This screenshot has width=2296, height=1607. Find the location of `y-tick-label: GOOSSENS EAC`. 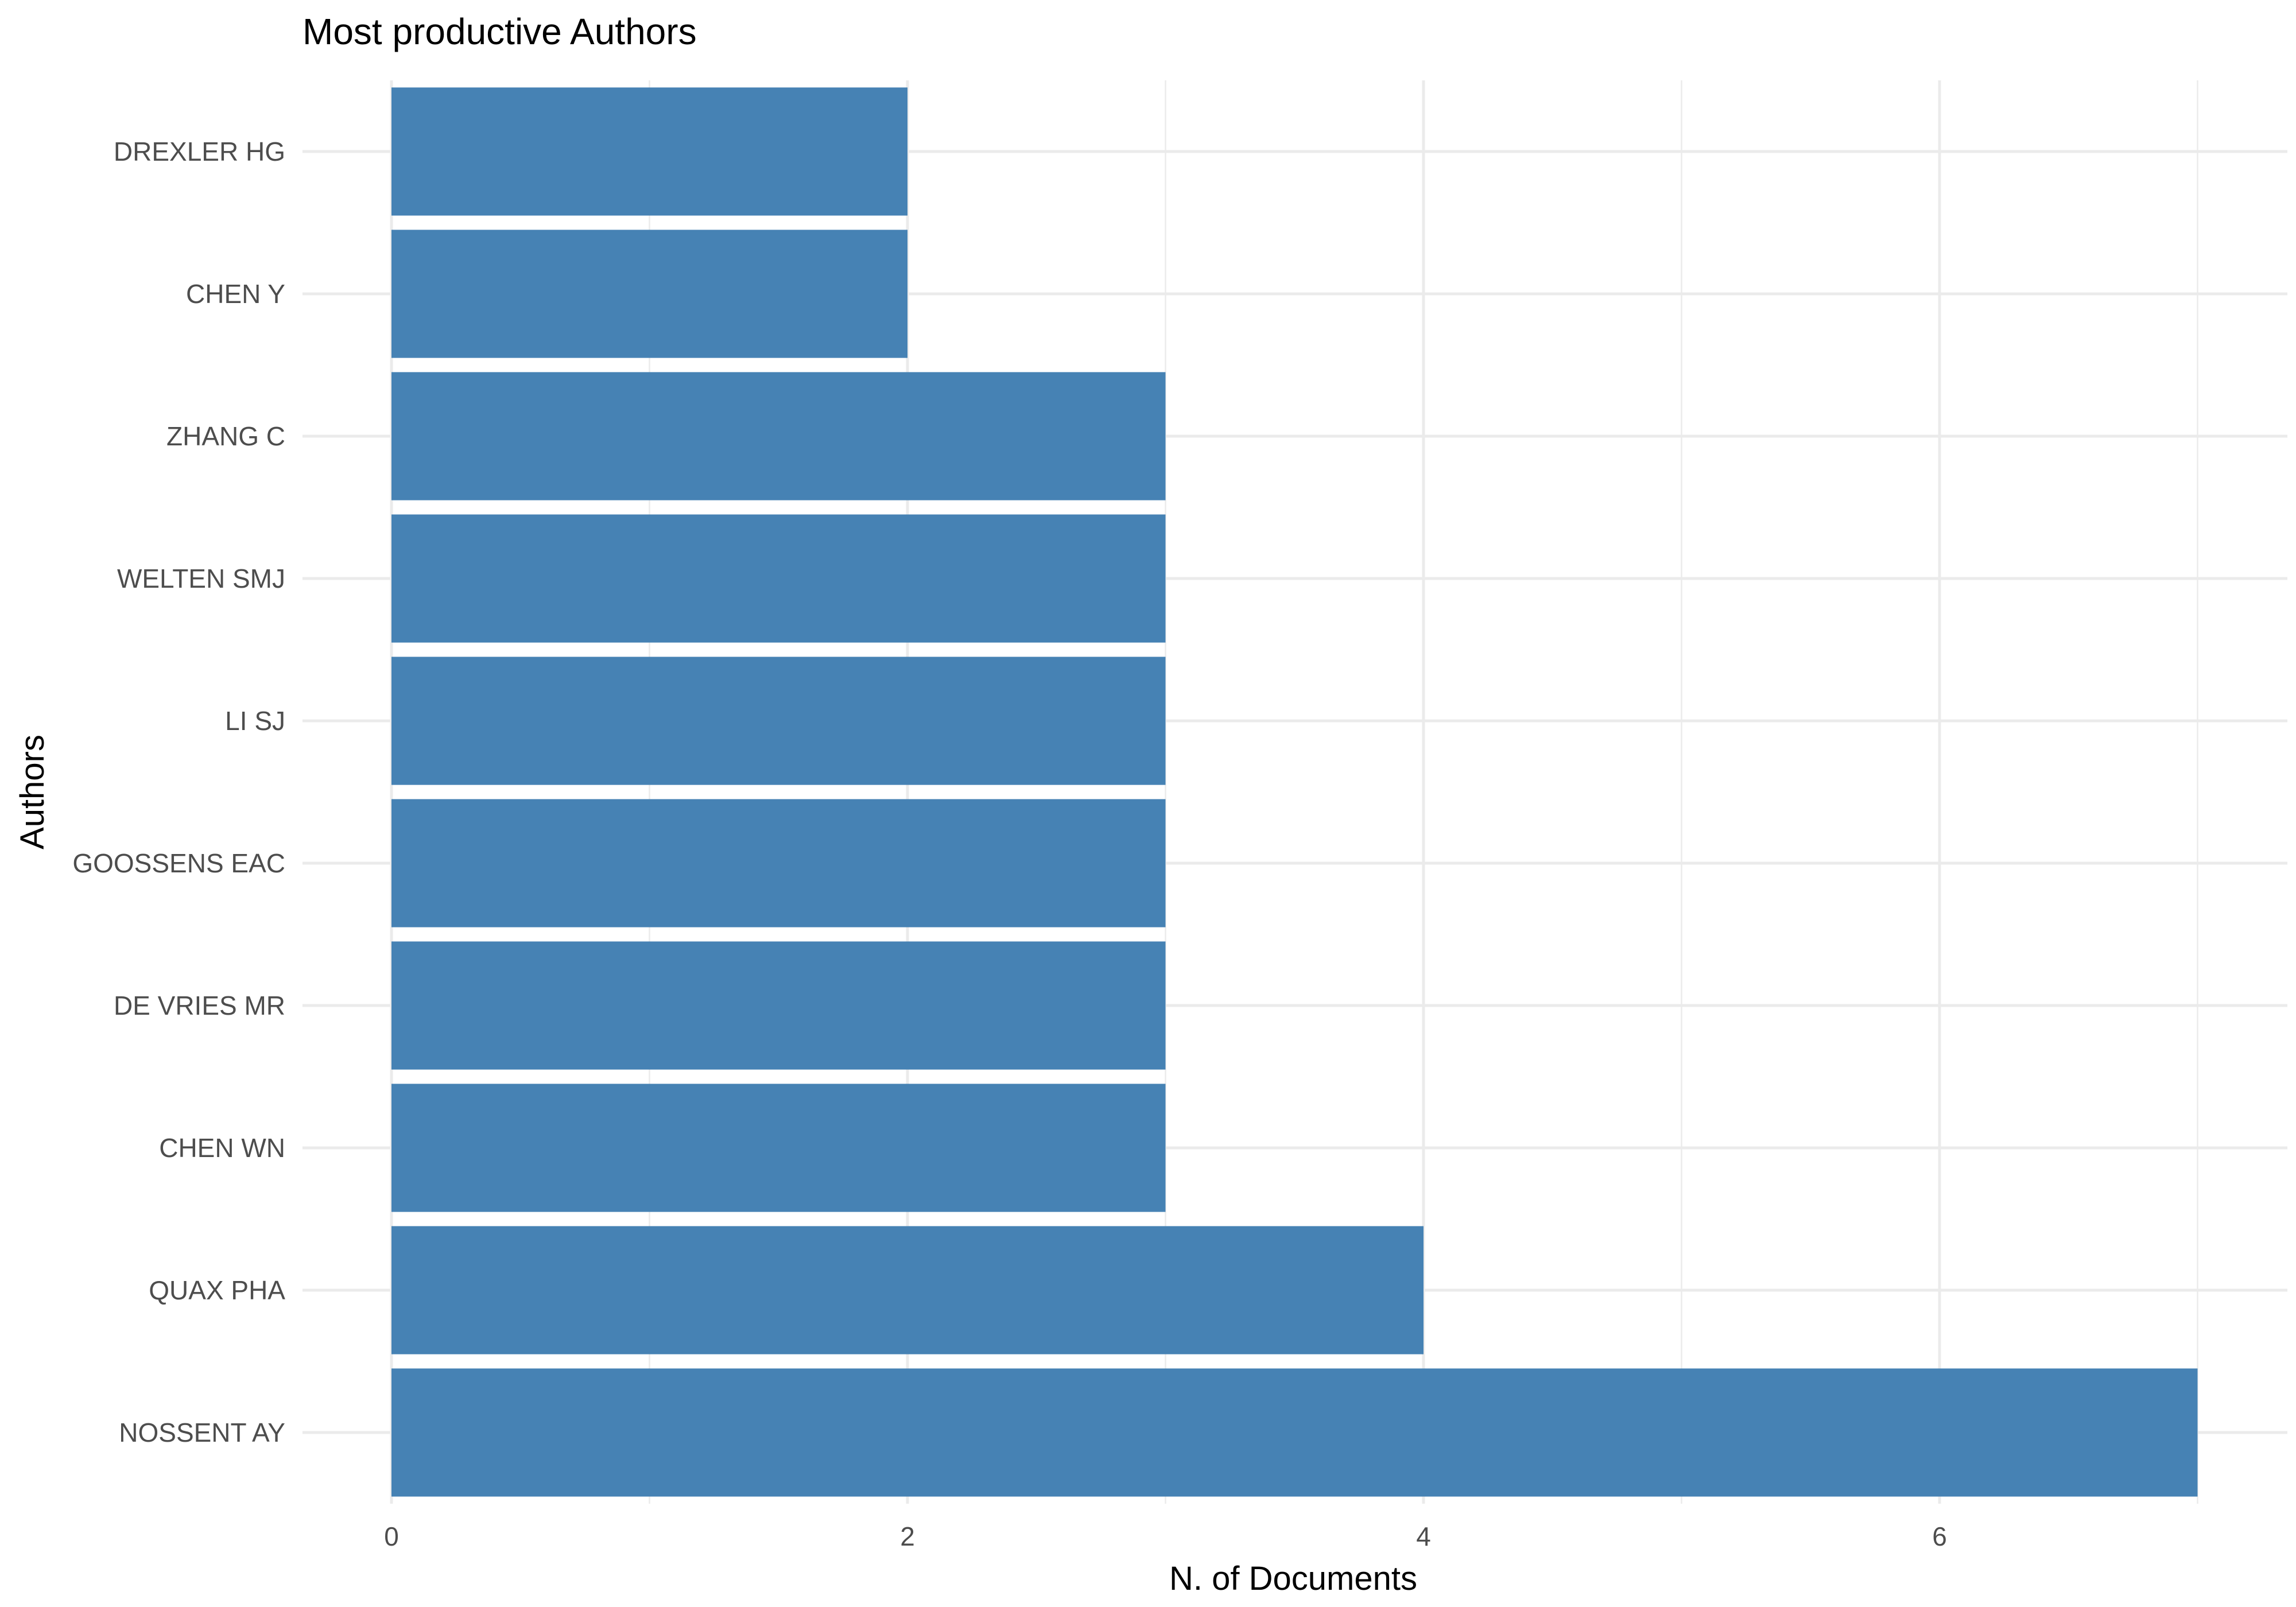

y-tick-label: GOOSSENS EAC is located at coordinates (178, 863).